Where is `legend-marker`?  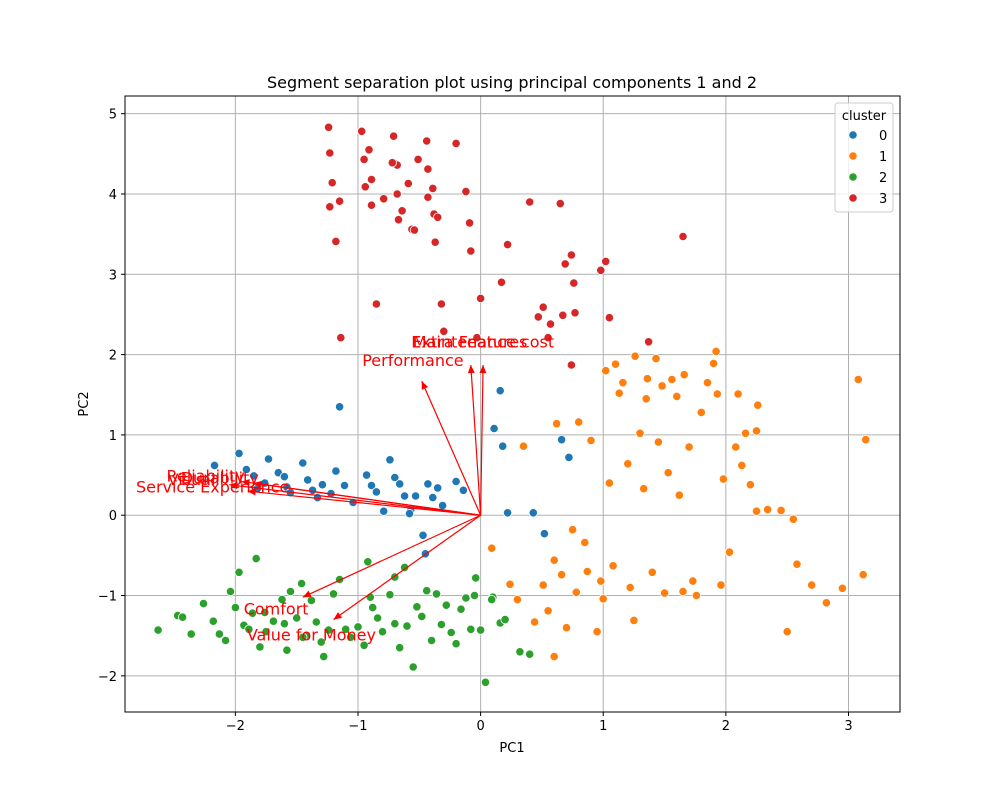
legend-marker is located at coordinates (853, 177).